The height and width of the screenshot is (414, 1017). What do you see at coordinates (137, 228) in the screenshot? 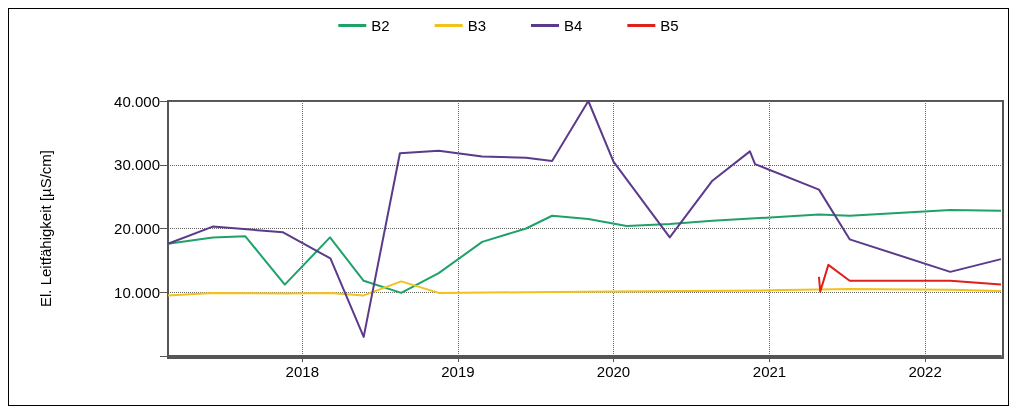
I see `y-tick-label: 20.000` at bounding box center [137, 228].